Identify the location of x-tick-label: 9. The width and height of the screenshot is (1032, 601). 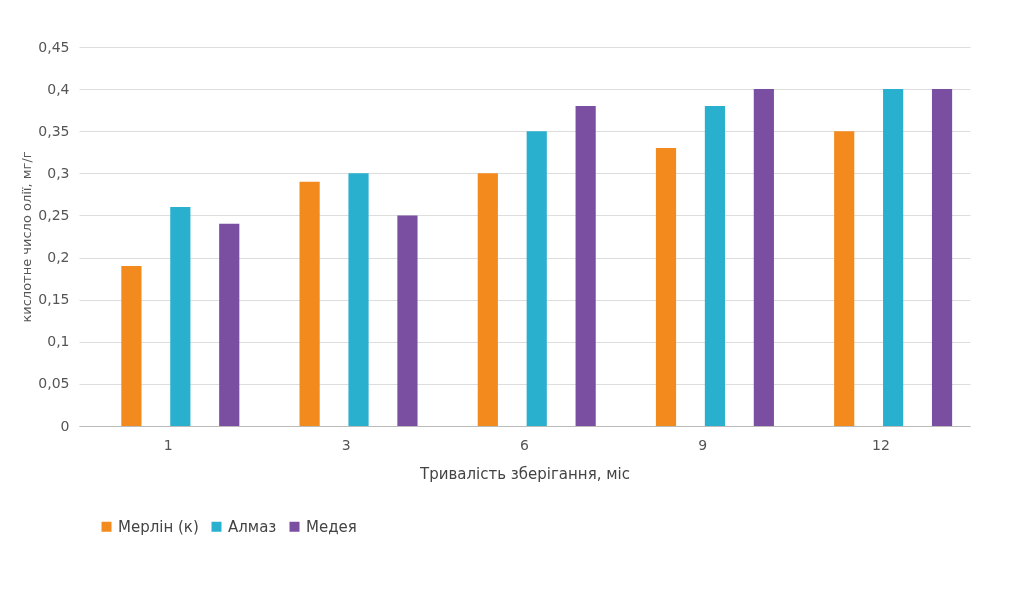
(703, 444).